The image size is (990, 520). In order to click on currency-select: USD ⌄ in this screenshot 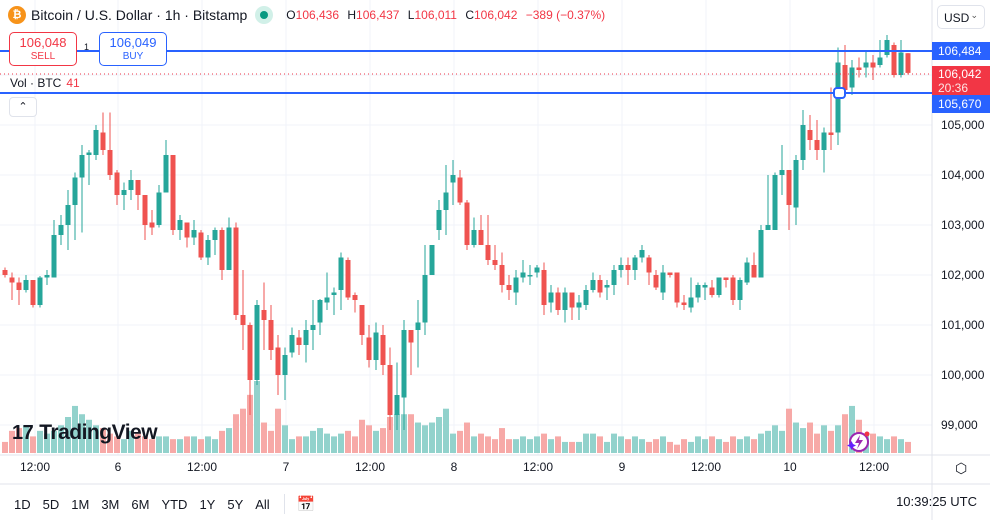, I will do `click(961, 17)`.